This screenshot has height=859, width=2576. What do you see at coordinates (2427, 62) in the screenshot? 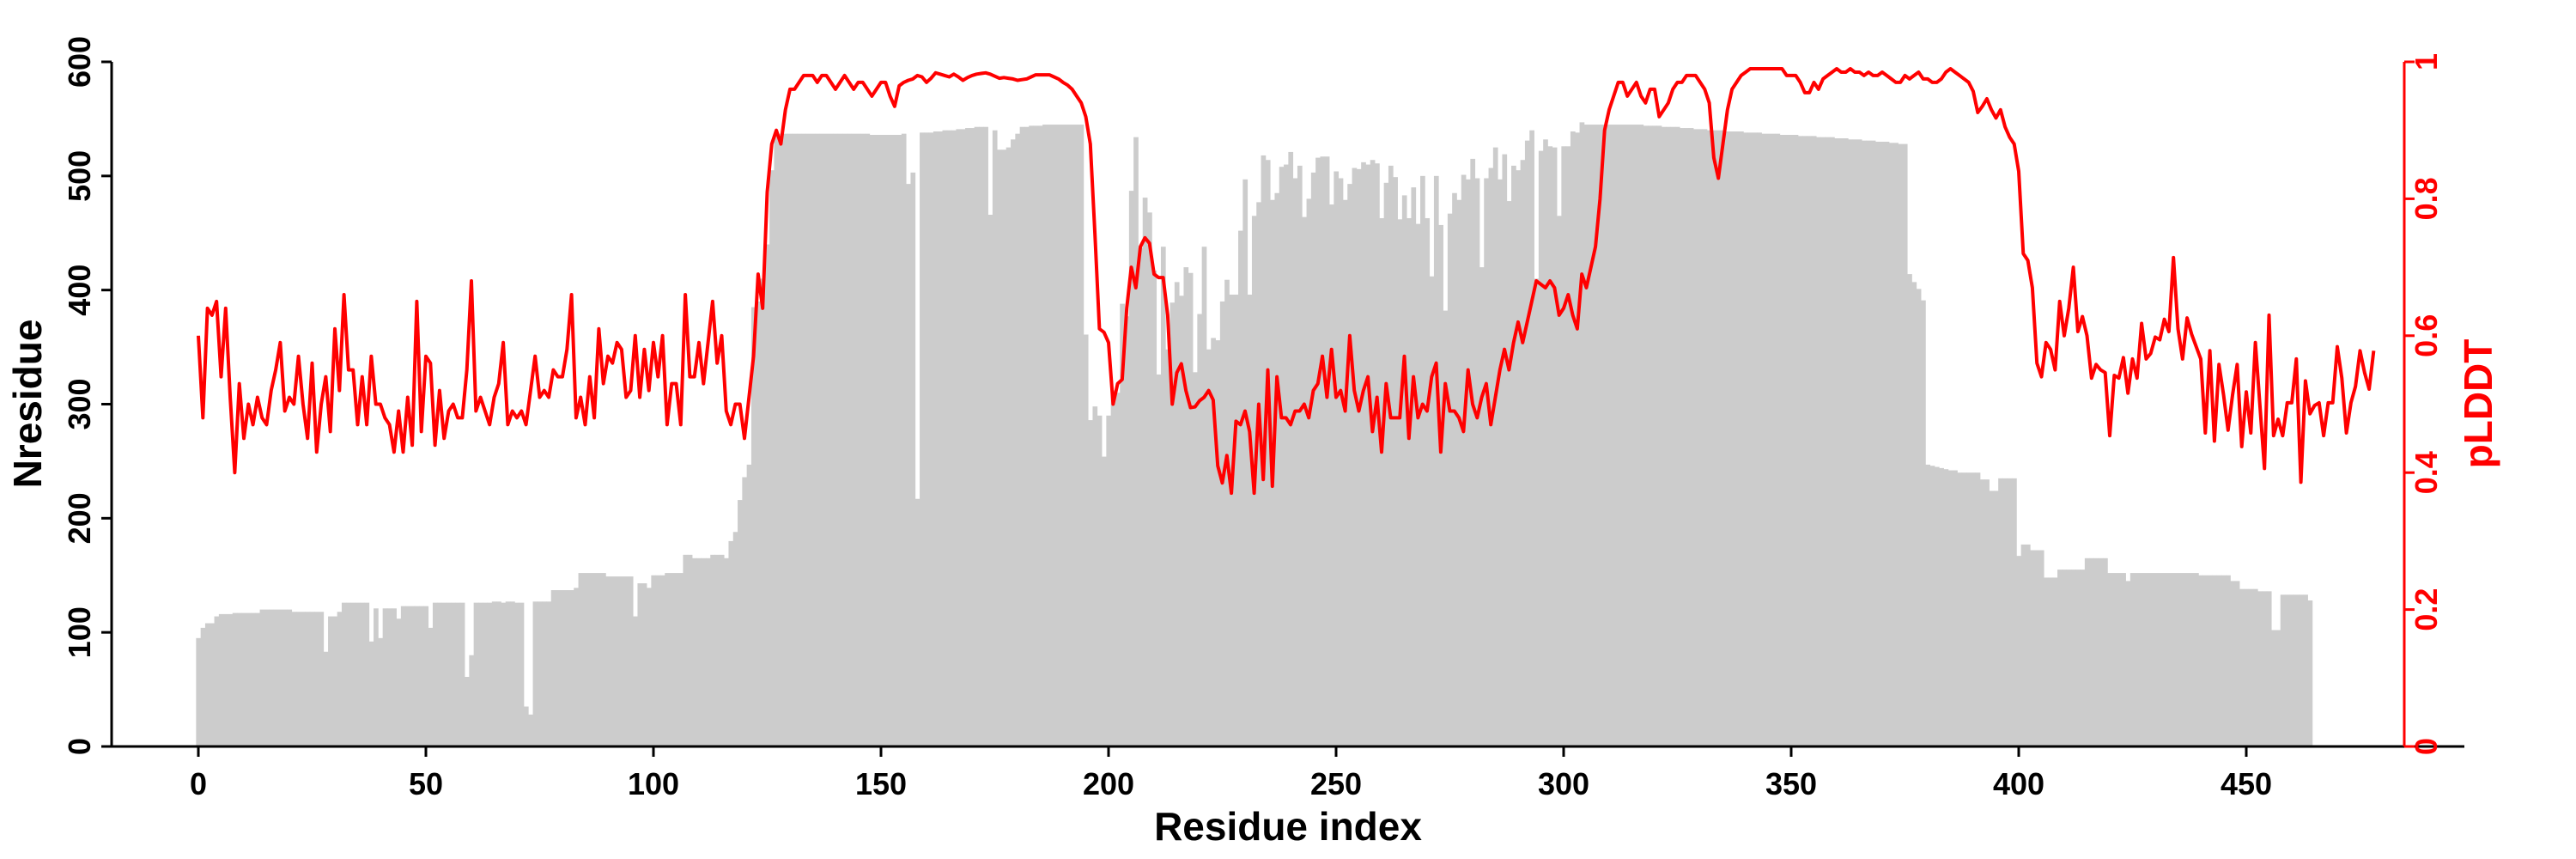
I see `y-right-tick-label: 1` at bounding box center [2427, 62].